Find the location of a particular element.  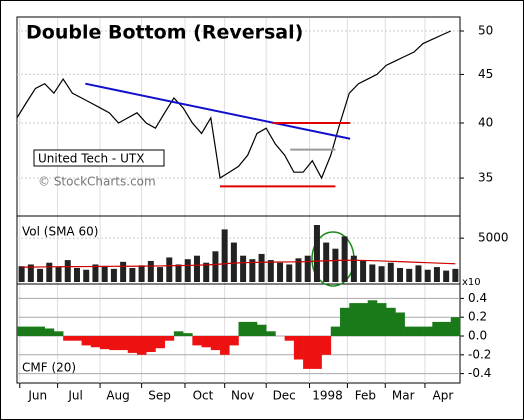

volume-title: Vol (SMA 60) is located at coordinates (60, 232).